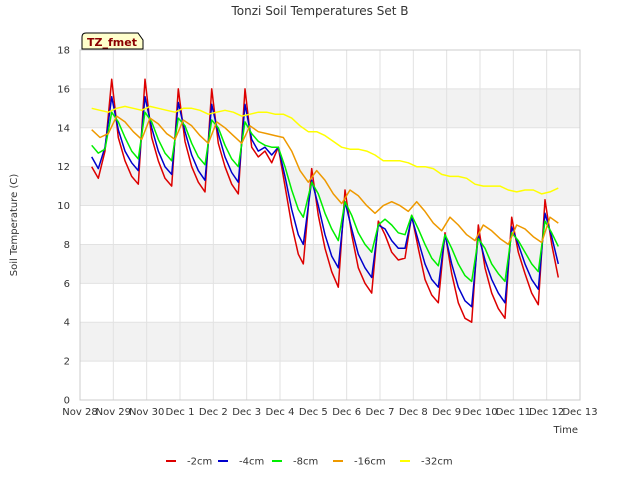 The width and height of the screenshot is (640, 480). I want to click on legend-label: -16cm, so click(370, 462).